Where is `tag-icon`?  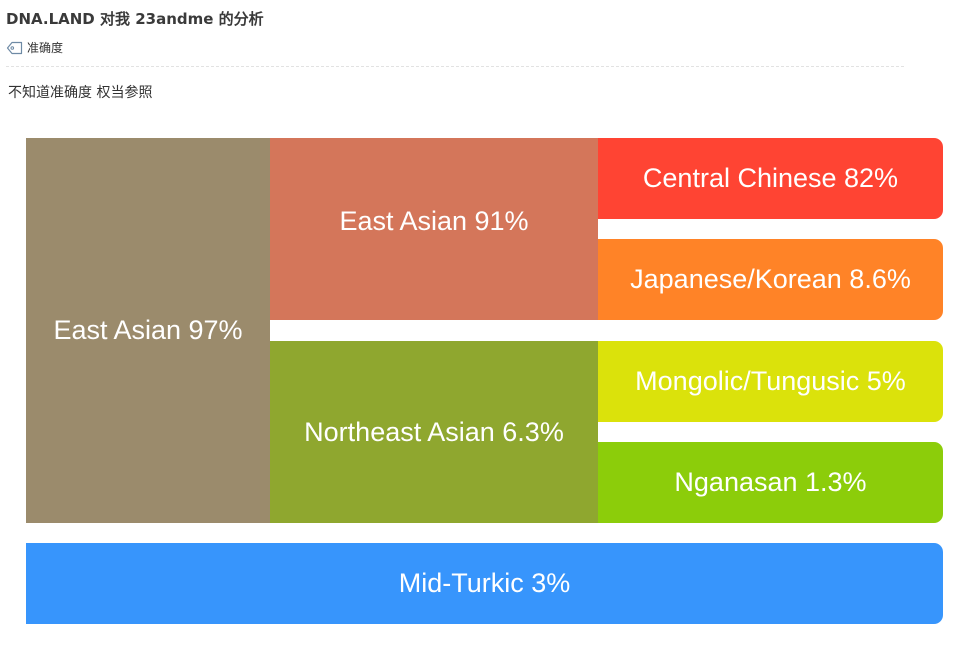
tag-icon is located at coordinates (14, 47).